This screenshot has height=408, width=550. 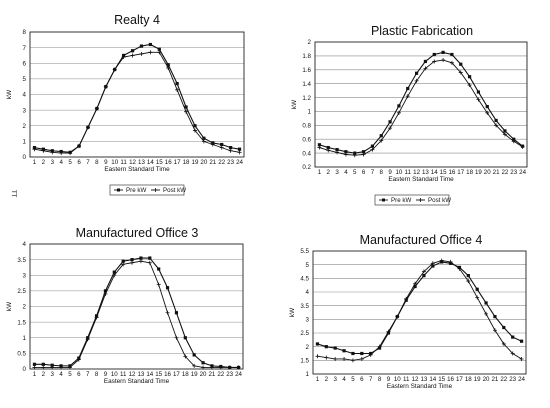 What do you see at coordinates (97, 374) in the screenshot?
I see `x-tick-label: 8` at bounding box center [97, 374].